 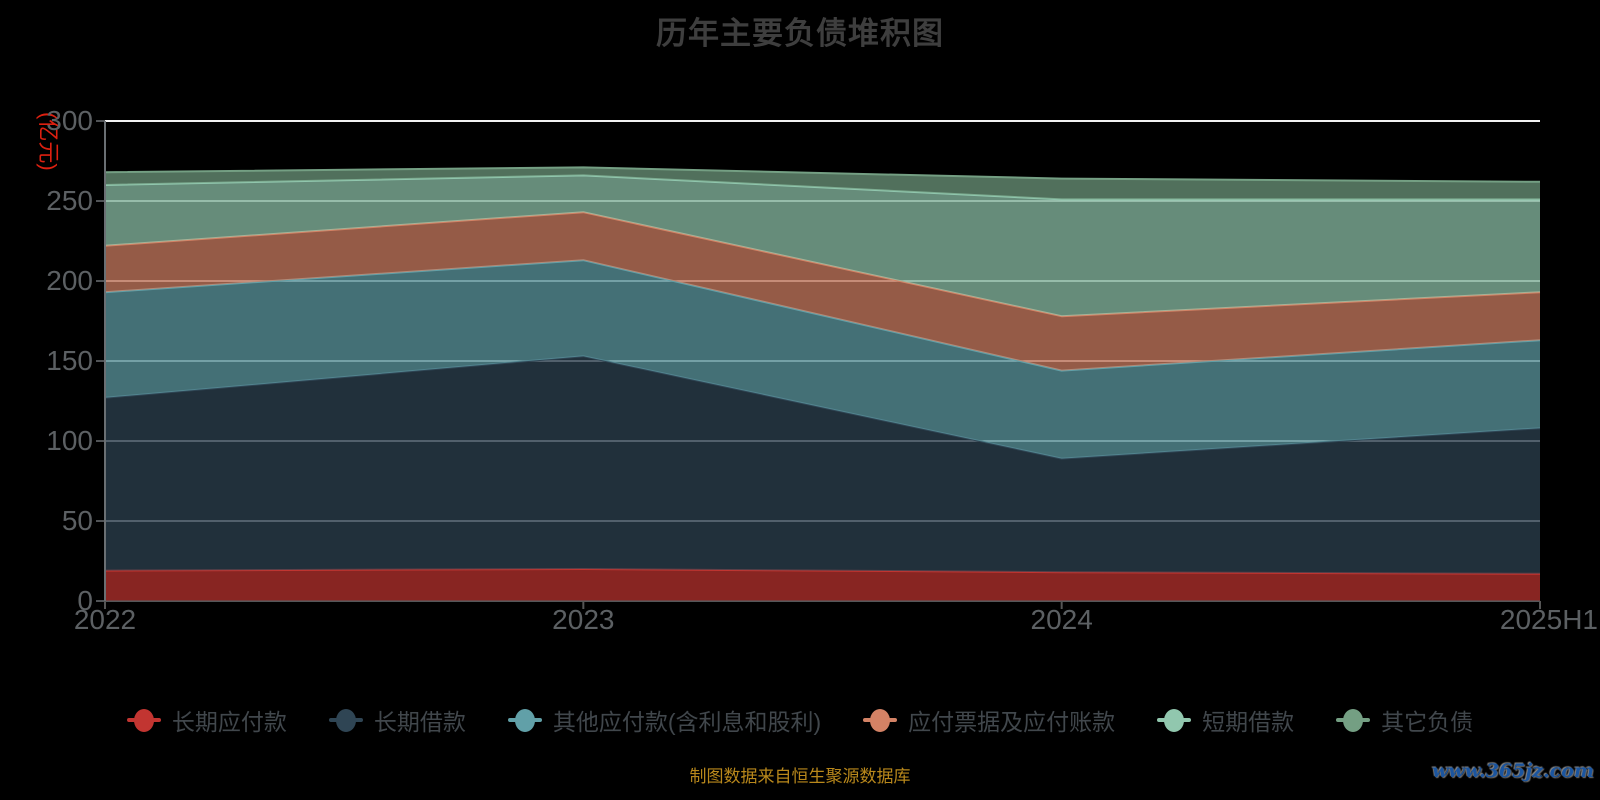 What do you see at coordinates (69, 120) in the screenshot?
I see `y-axis-label-300: 300` at bounding box center [69, 120].